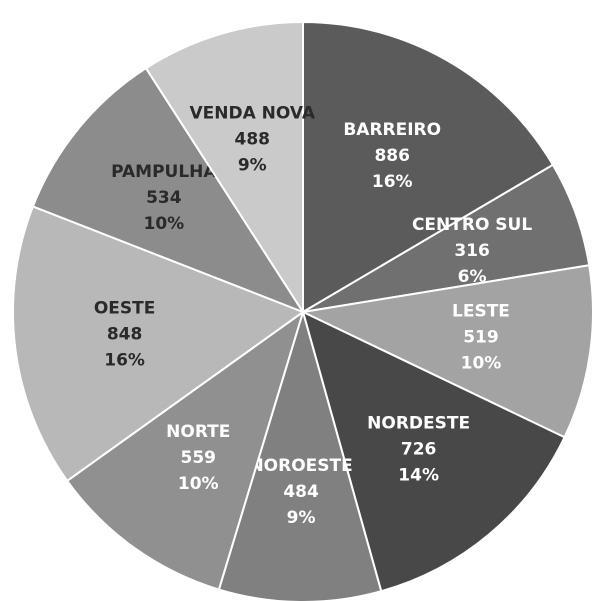 This screenshot has height=601, width=599. I want to click on slice-value: 848, so click(125, 334).